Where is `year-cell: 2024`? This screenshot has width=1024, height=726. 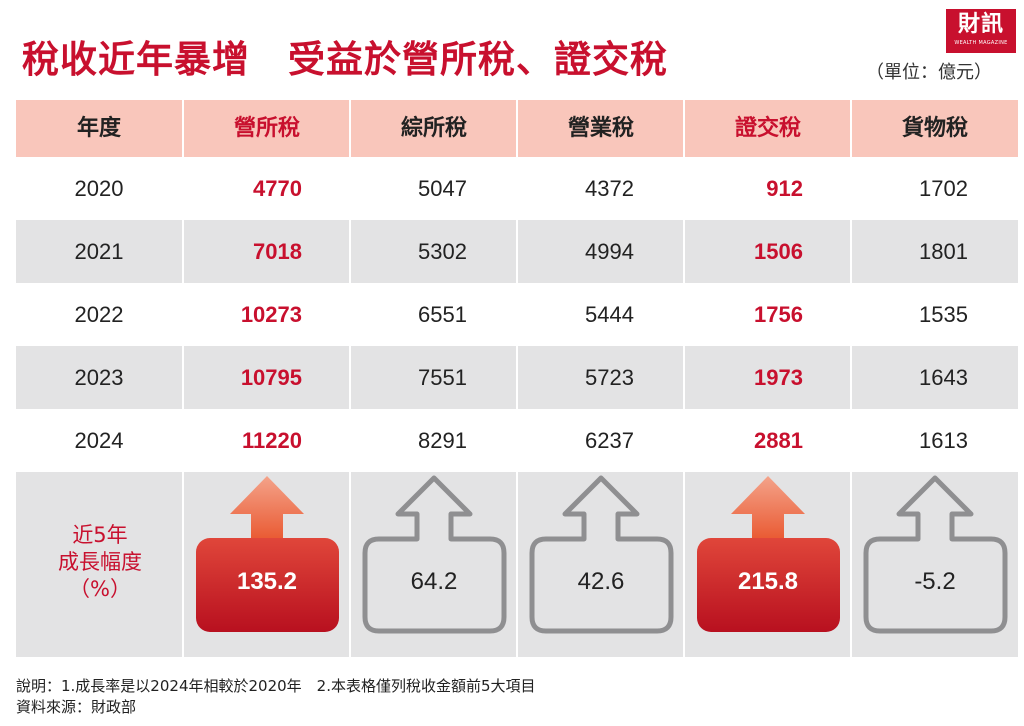 year-cell: 2024 is located at coordinates (99, 440).